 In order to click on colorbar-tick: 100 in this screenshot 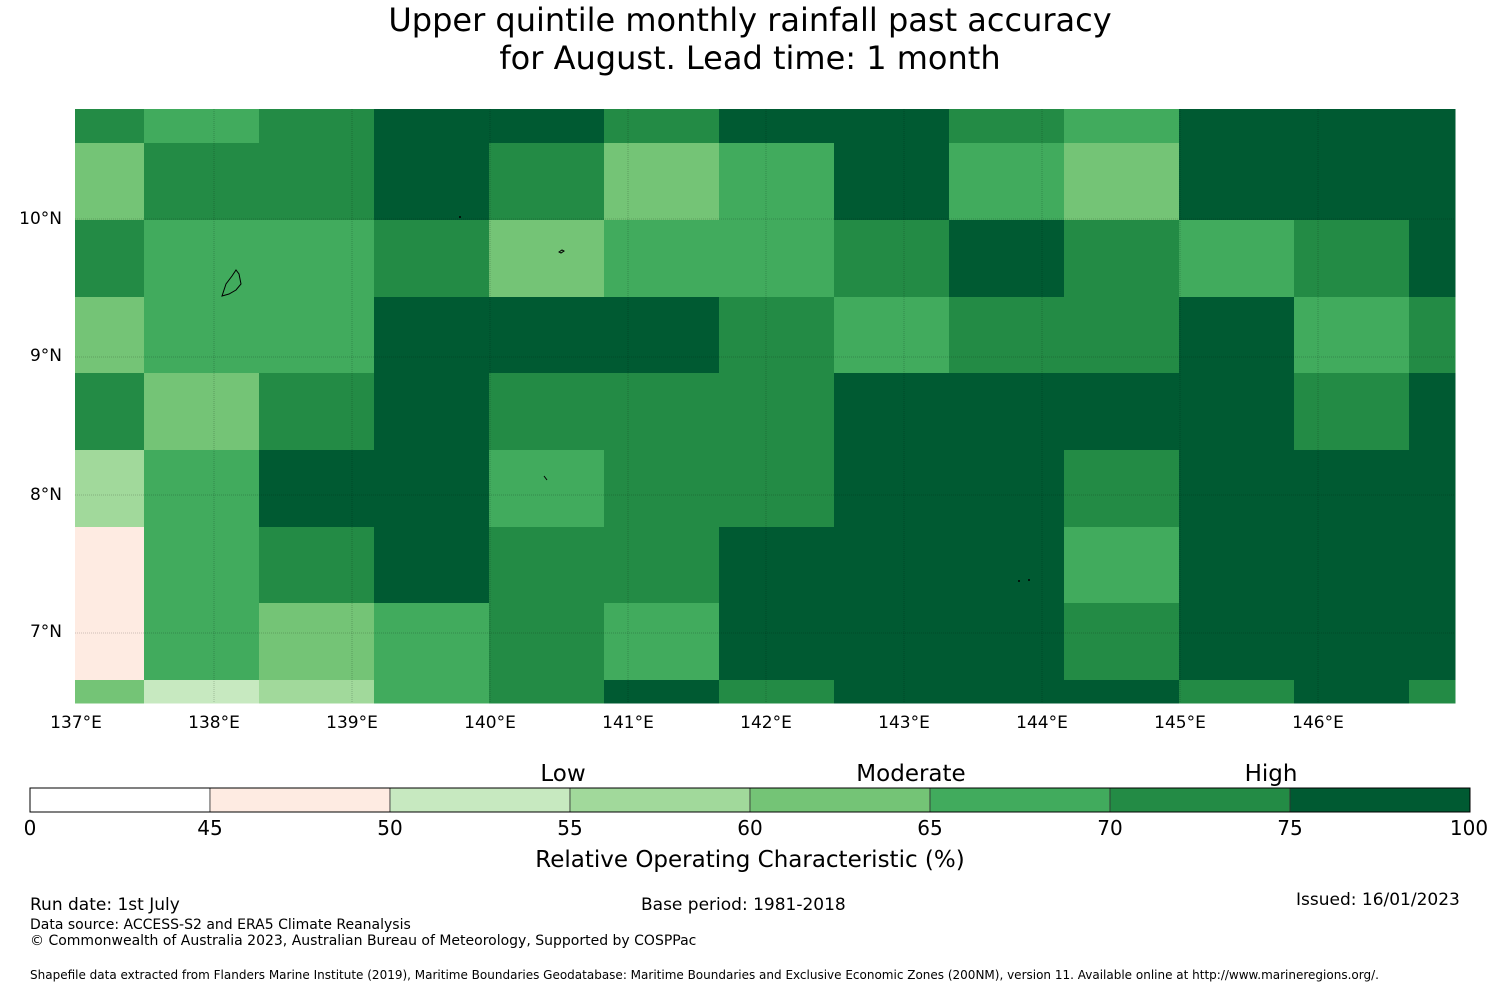, I will do `click(1469, 828)`.